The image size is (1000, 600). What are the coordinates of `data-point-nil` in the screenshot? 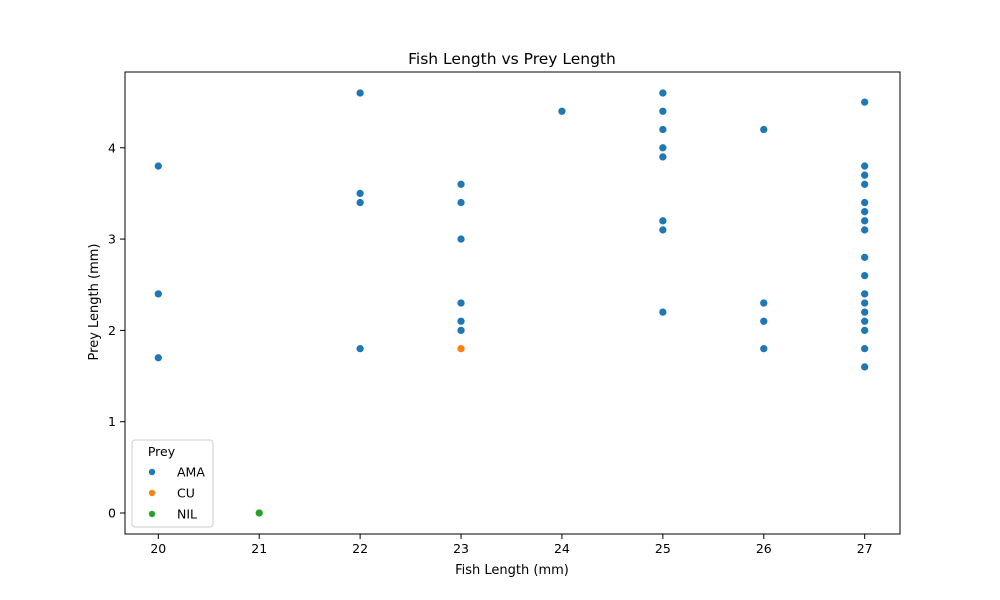 It's located at (259, 513).